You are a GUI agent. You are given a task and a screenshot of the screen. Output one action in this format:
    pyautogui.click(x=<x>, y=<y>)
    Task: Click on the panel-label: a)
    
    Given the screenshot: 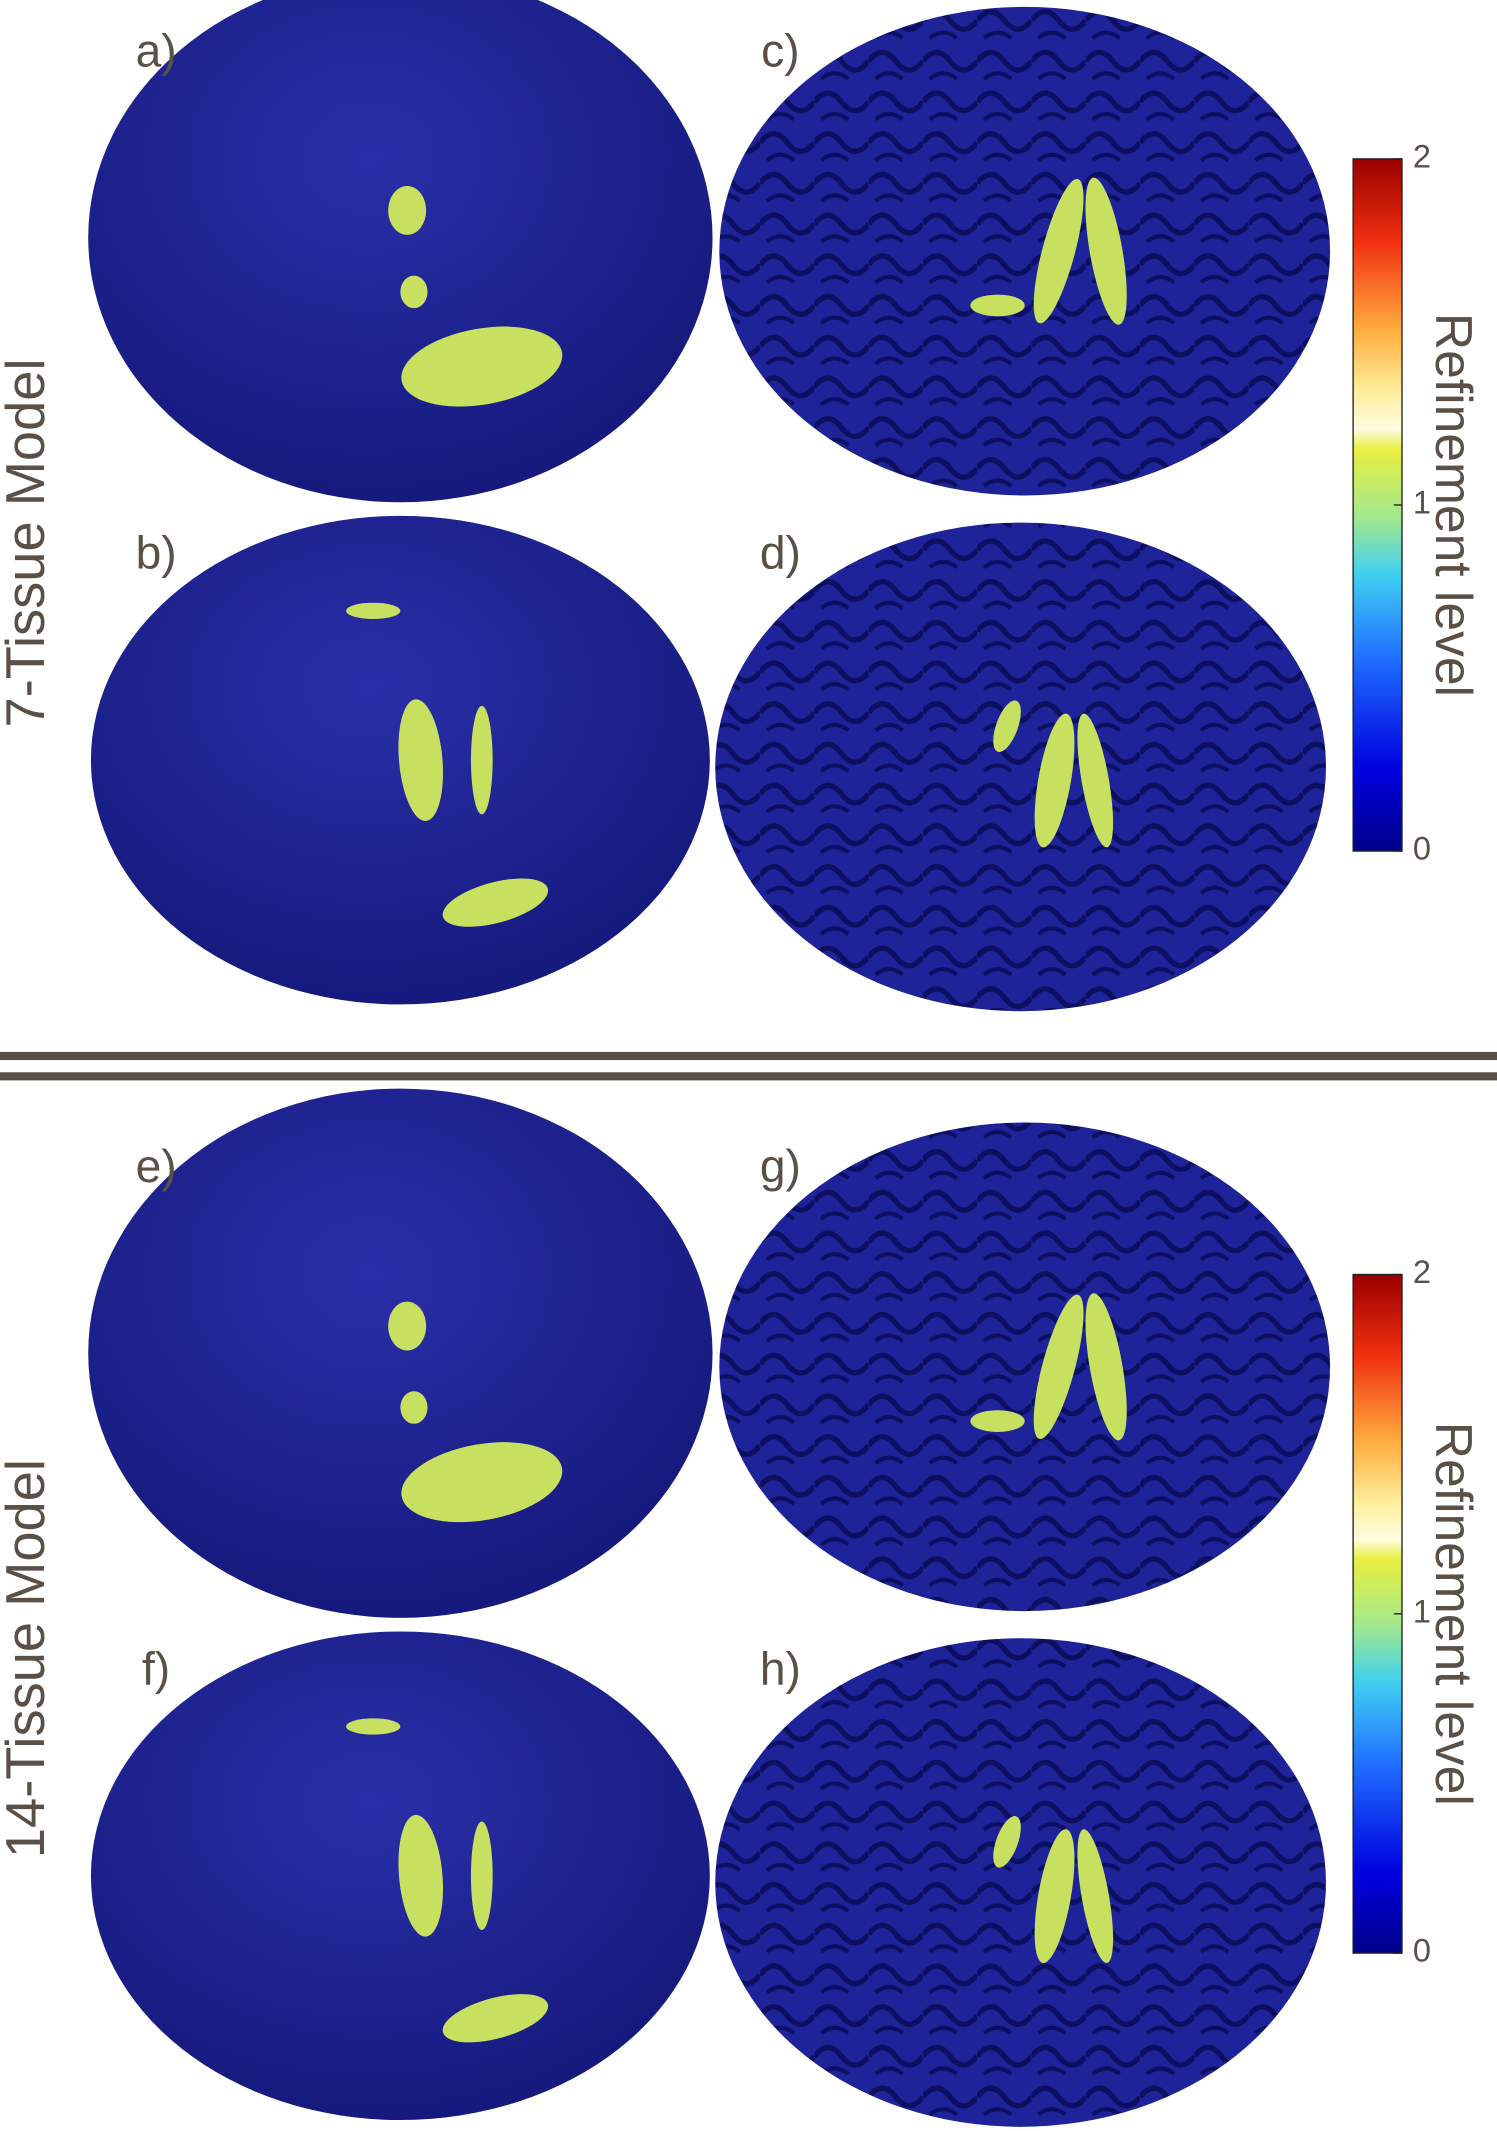 What is the action you would take?
    pyautogui.click(x=156, y=51)
    